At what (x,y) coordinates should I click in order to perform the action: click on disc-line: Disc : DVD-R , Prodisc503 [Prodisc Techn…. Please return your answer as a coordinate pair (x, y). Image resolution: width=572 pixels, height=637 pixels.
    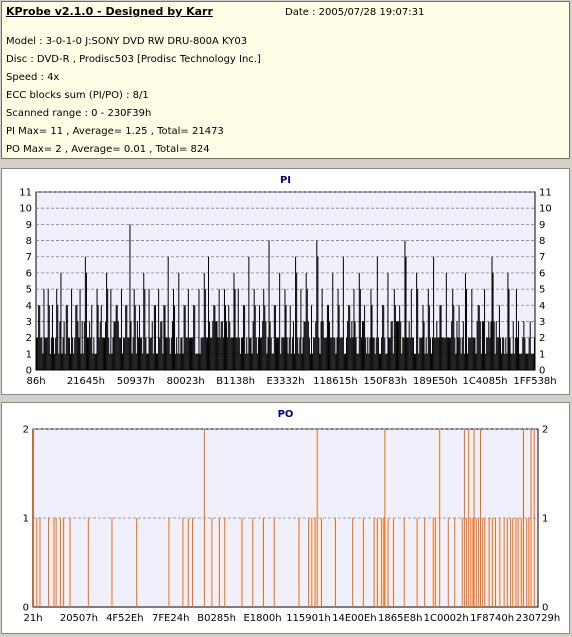
    Looking at the image, I should click on (133, 59).